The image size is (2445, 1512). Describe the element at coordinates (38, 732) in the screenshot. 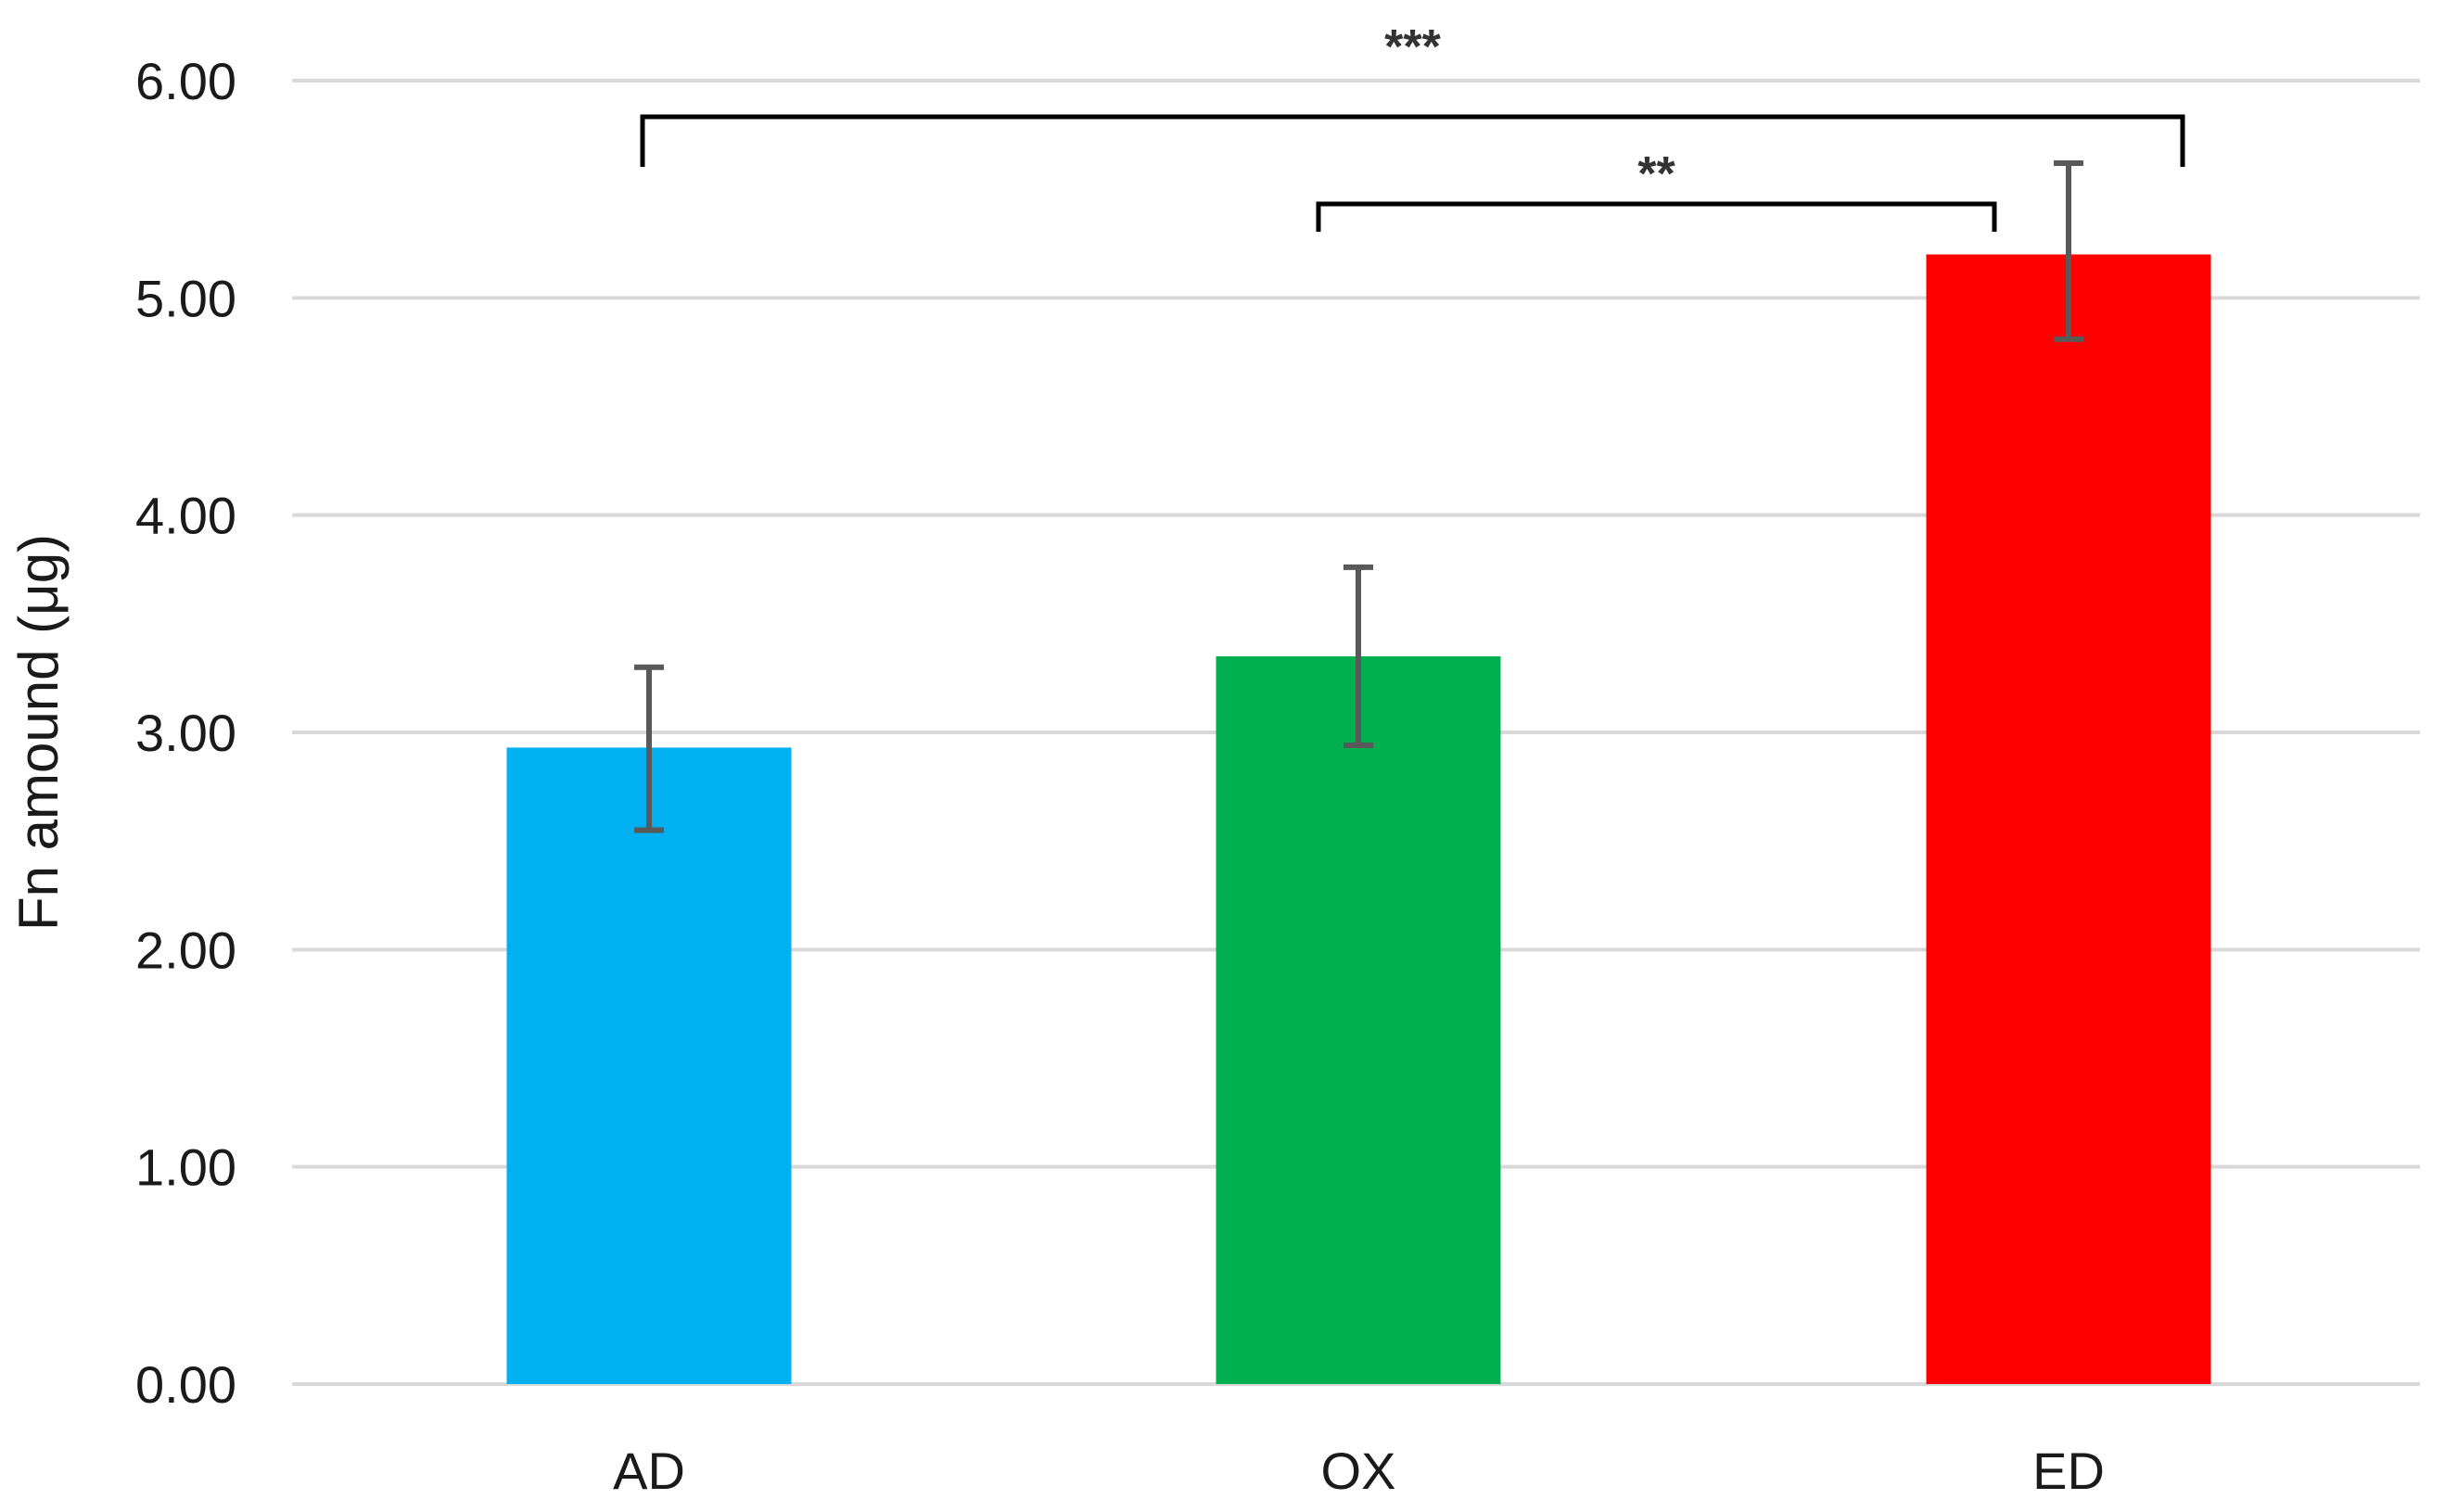

I see `y-axis-title: Fn amound (μg)` at that location.